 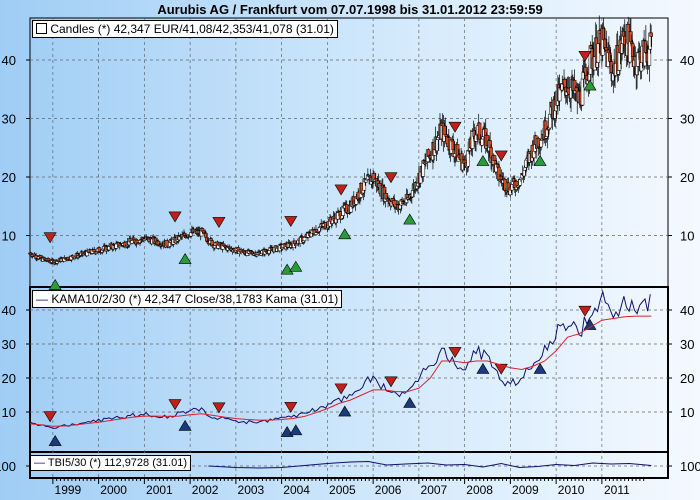 I want to click on x-tick-label: 2002, so click(x=205, y=490).